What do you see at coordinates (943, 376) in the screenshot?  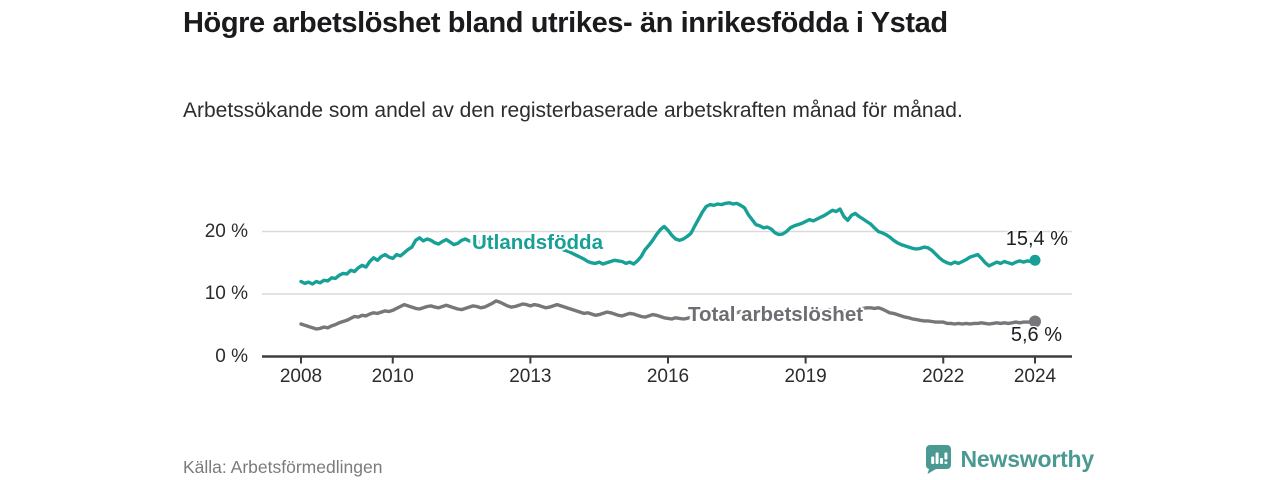 I see `x-axis-tick-2022: 2022` at bounding box center [943, 376].